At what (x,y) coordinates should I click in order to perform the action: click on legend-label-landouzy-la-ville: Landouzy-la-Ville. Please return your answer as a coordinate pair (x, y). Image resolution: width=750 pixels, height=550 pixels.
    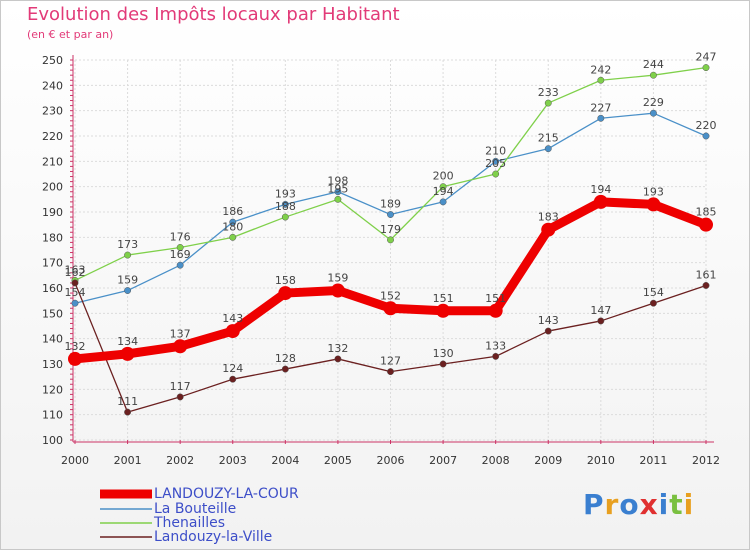
    Looking at the image, I should click on (213, 537).